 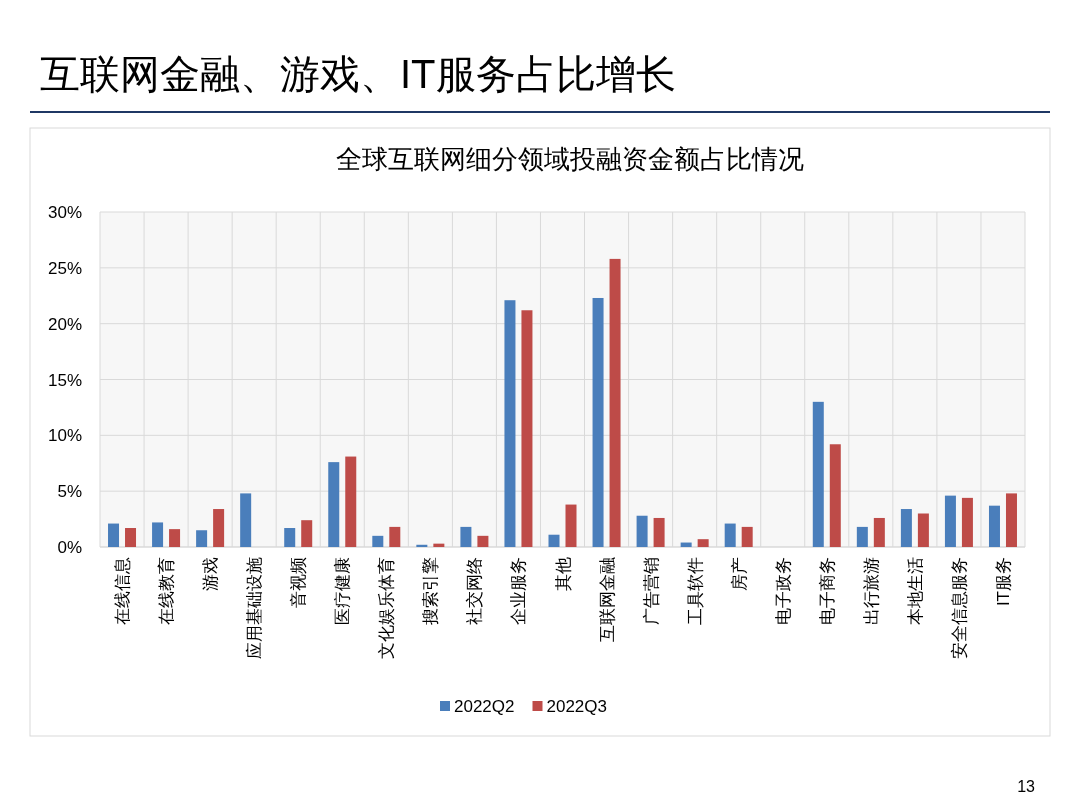 I want to click on x-tick-label: 音视频, so click(x=299, y=582).